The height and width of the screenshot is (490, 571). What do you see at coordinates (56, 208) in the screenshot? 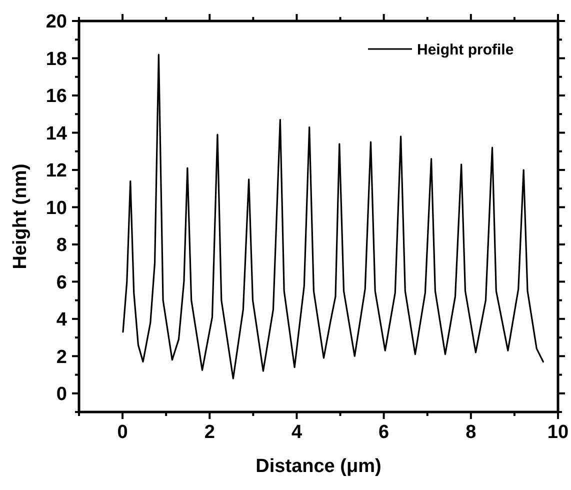
I see `y-tick-label: 10` at bounding box center [56, 208].